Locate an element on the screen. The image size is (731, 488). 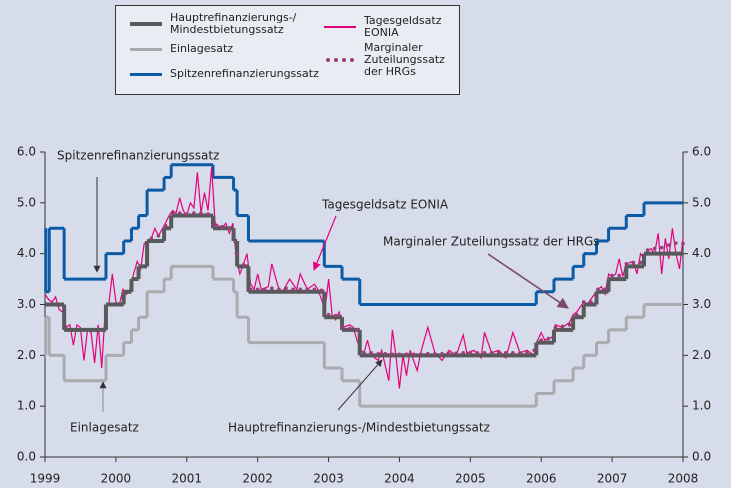
annotation: Marginaler Zuteilungssatz der HRGs is located at coordinates (491, 242).